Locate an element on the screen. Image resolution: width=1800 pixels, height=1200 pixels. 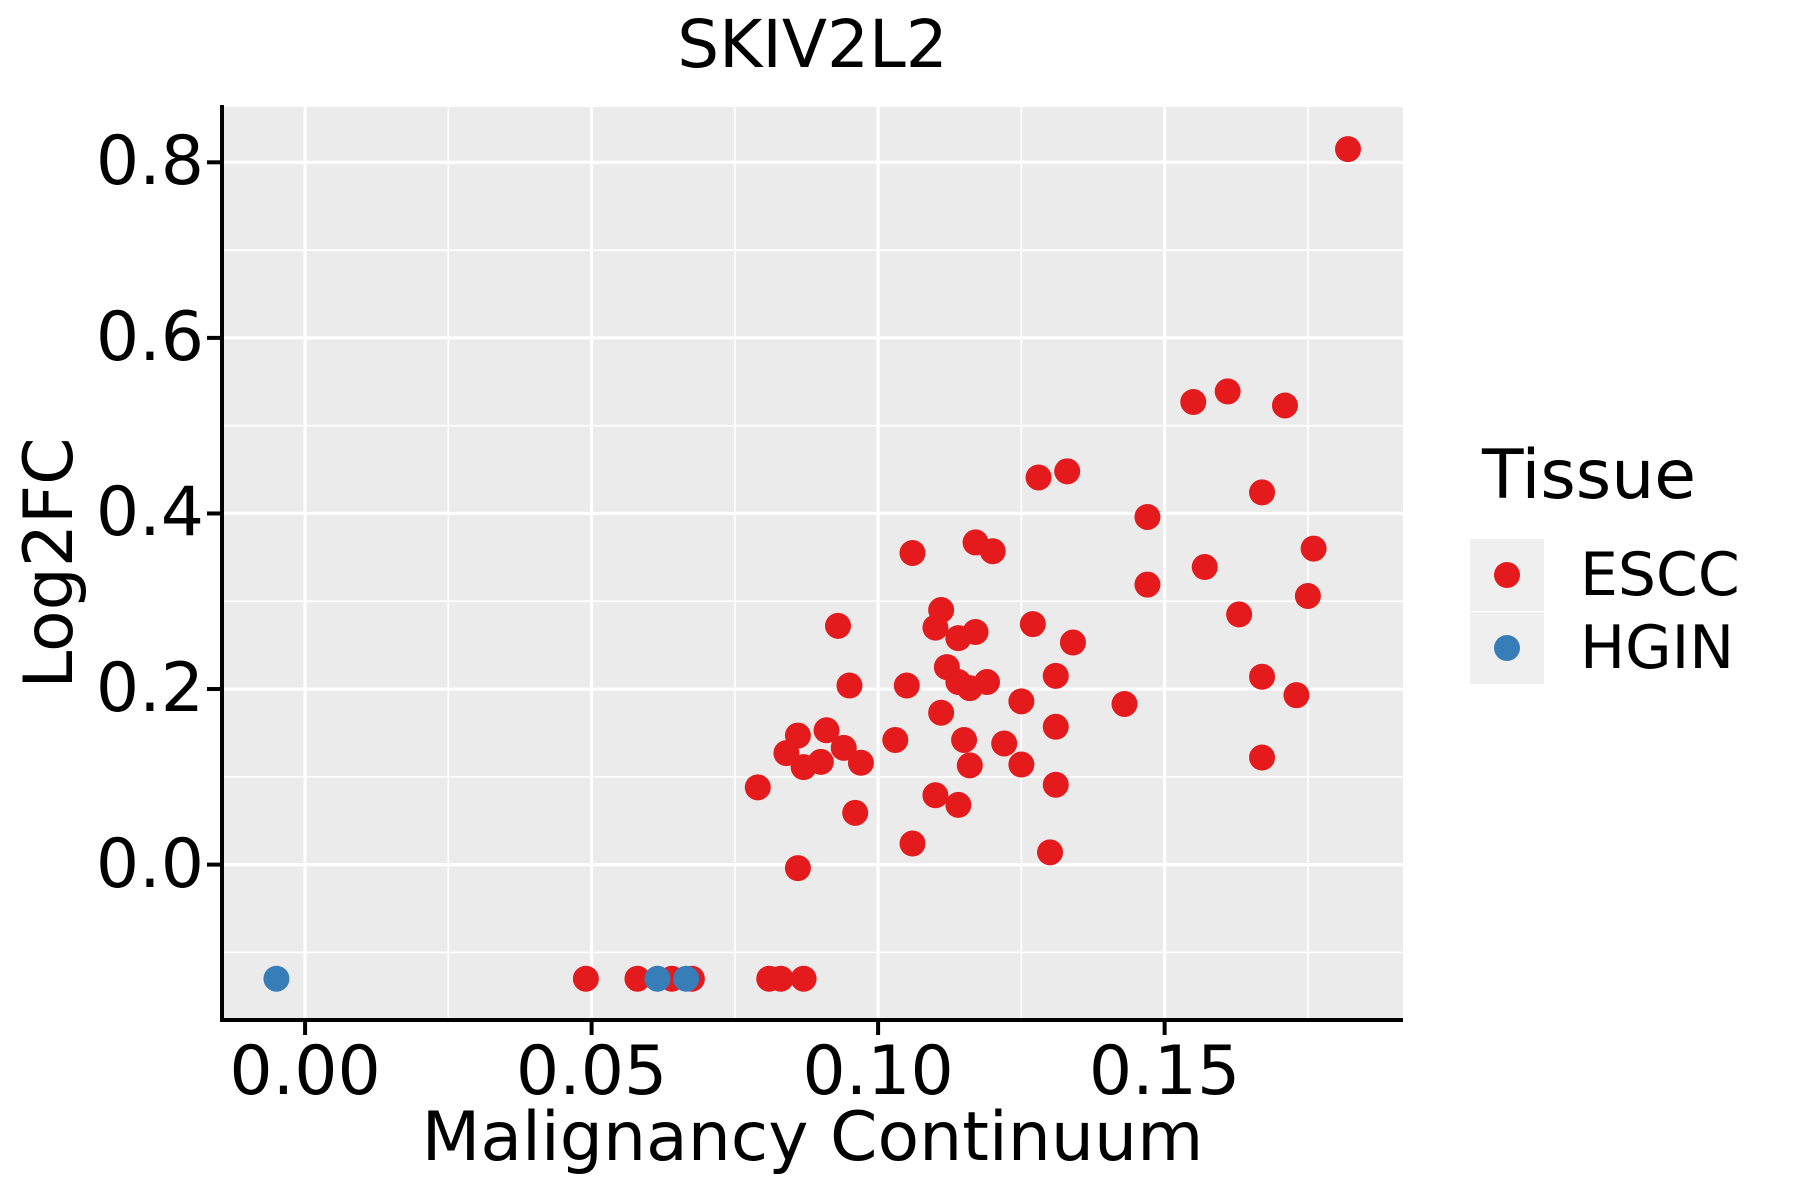
legend-key-hgin is located at coordinates (1507, 647).